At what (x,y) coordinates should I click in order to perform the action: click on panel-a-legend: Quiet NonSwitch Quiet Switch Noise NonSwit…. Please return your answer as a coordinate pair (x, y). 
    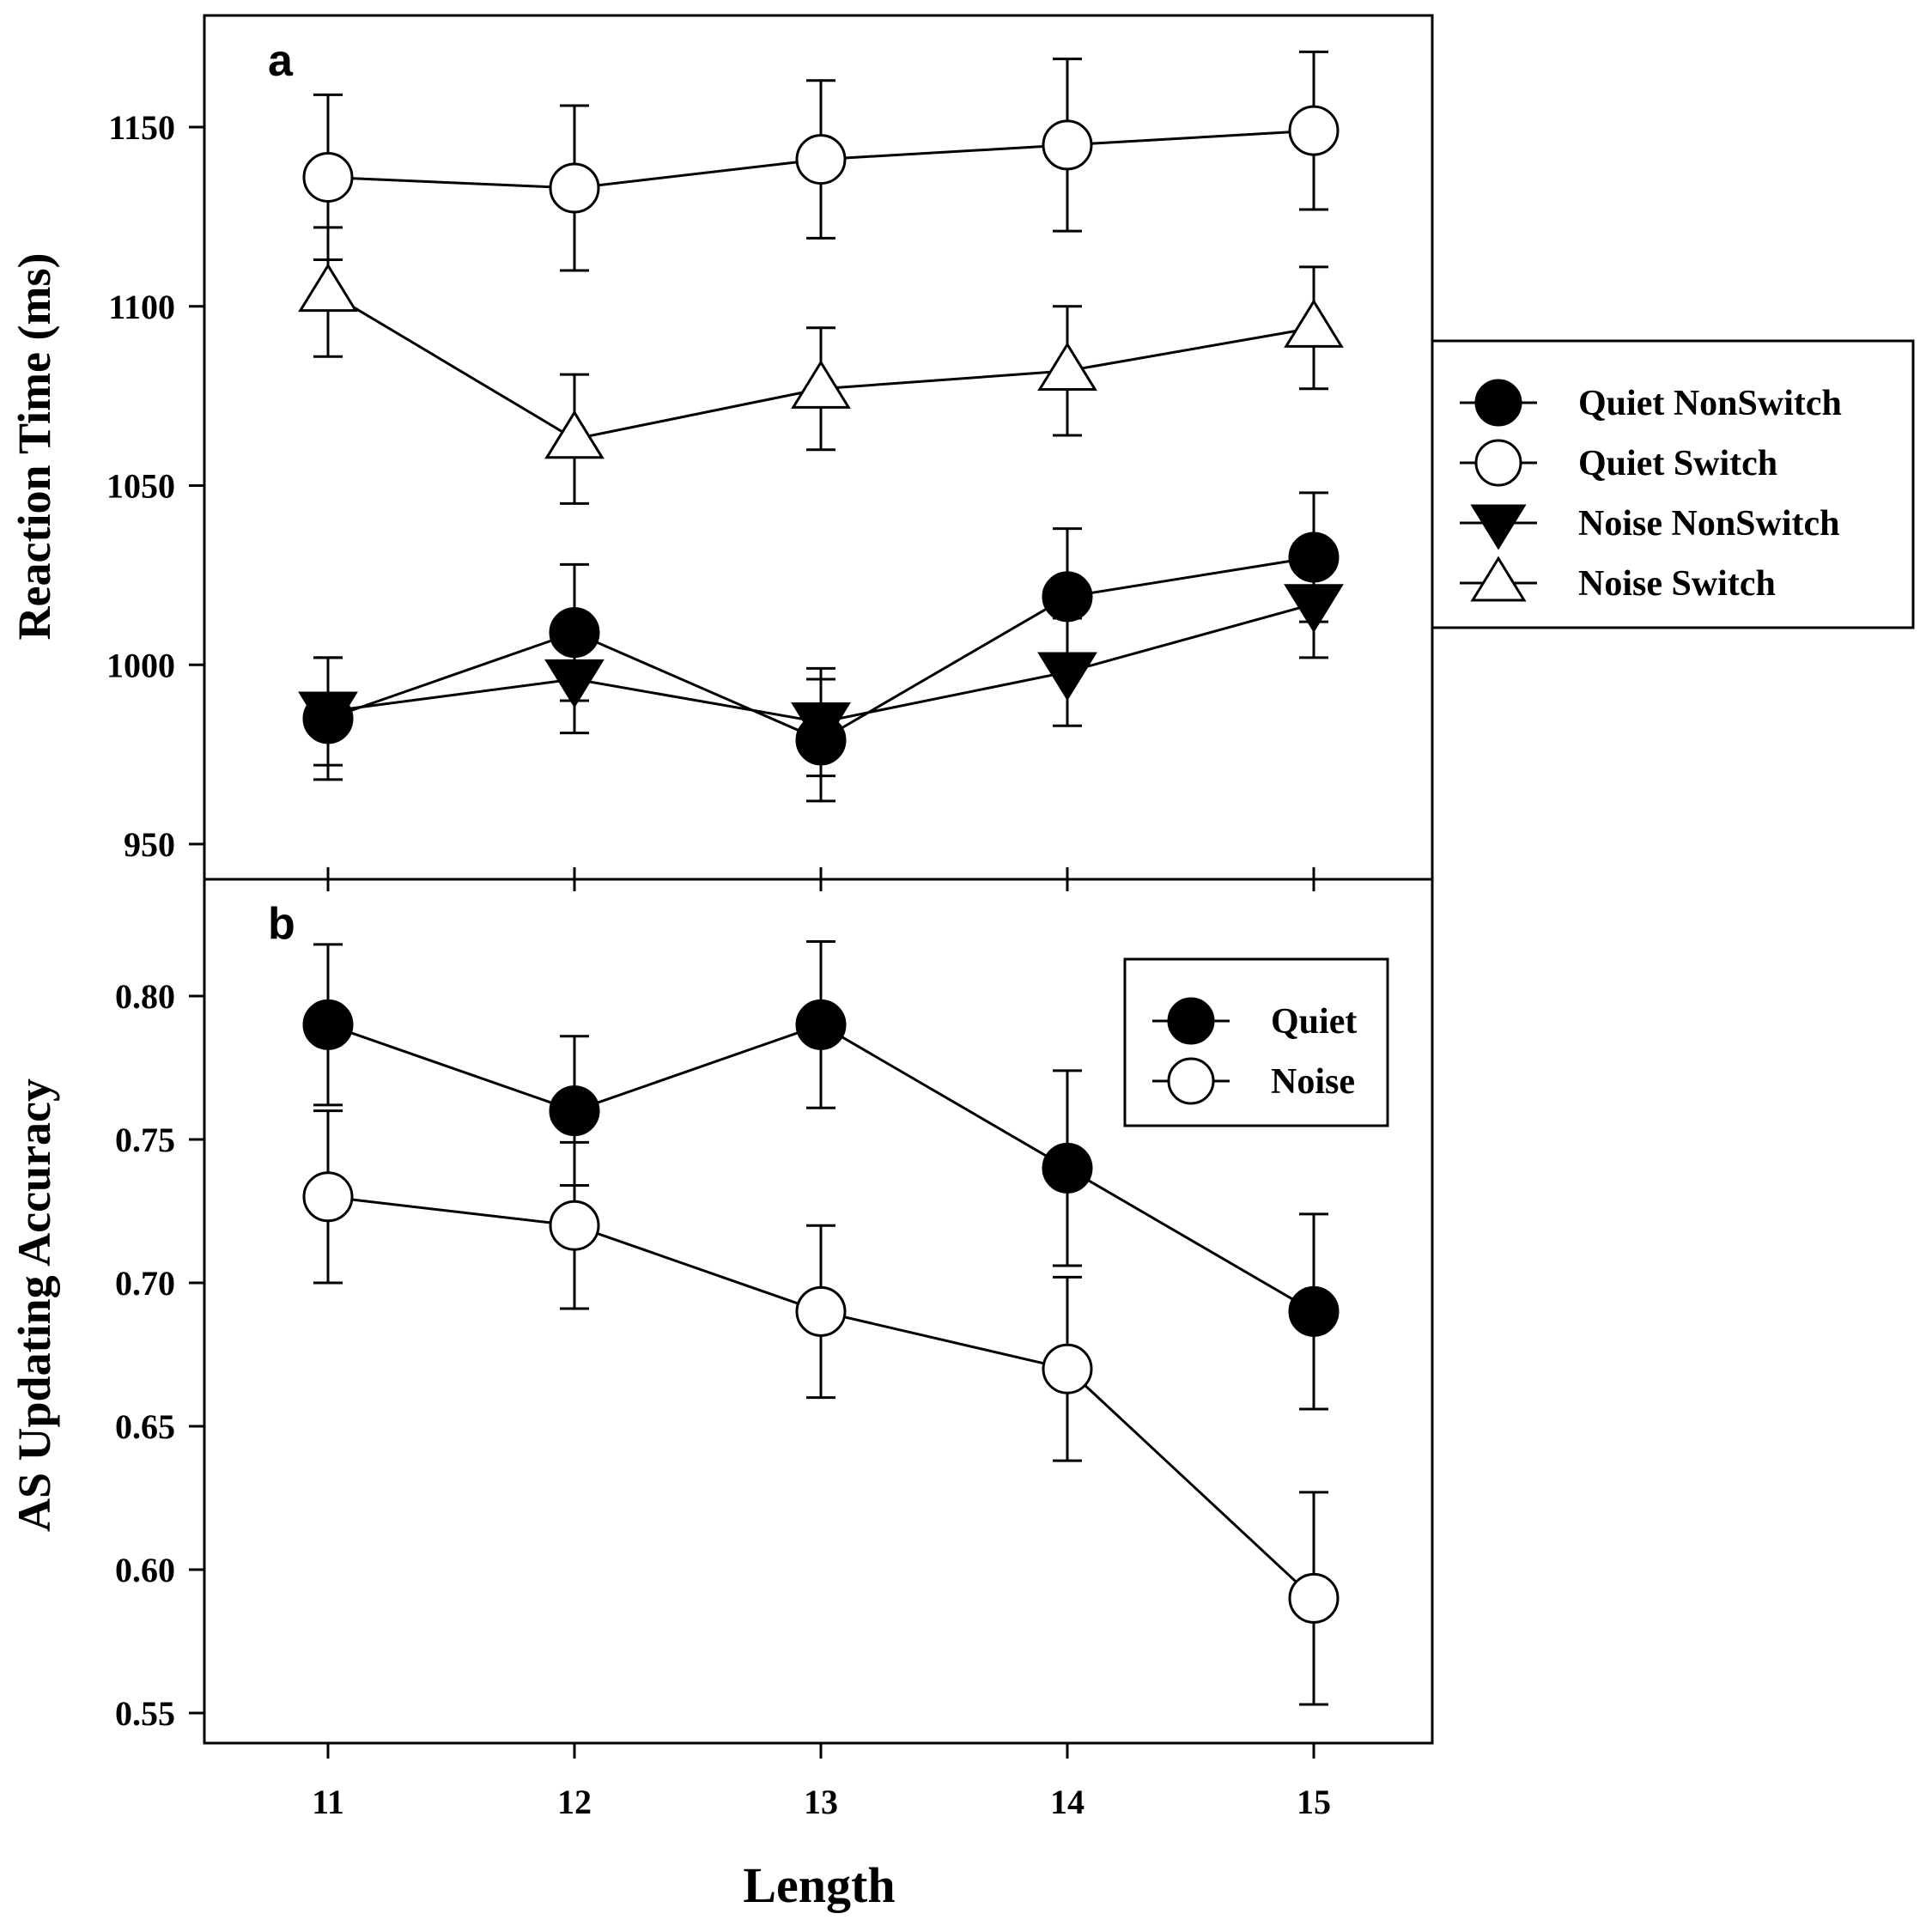
    Looking at the image, I should click on (1673, 484).